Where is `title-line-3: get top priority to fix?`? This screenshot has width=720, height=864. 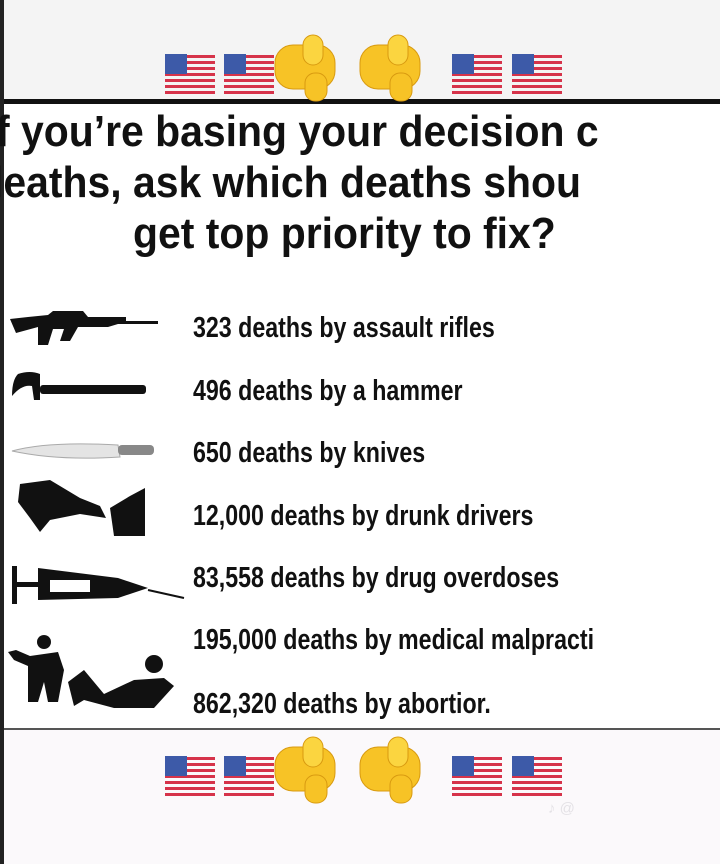
title-line-3: get top priority to fix? is located at coordinates (344, 233).